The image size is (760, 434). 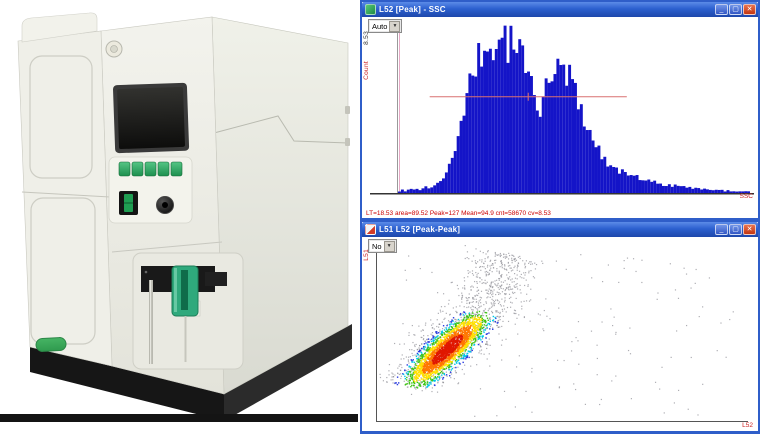 I want to click on scatter-titlebar: L51 L52 [Peak-Peak] _ ▢ ✕, so click(x=560, y=229).